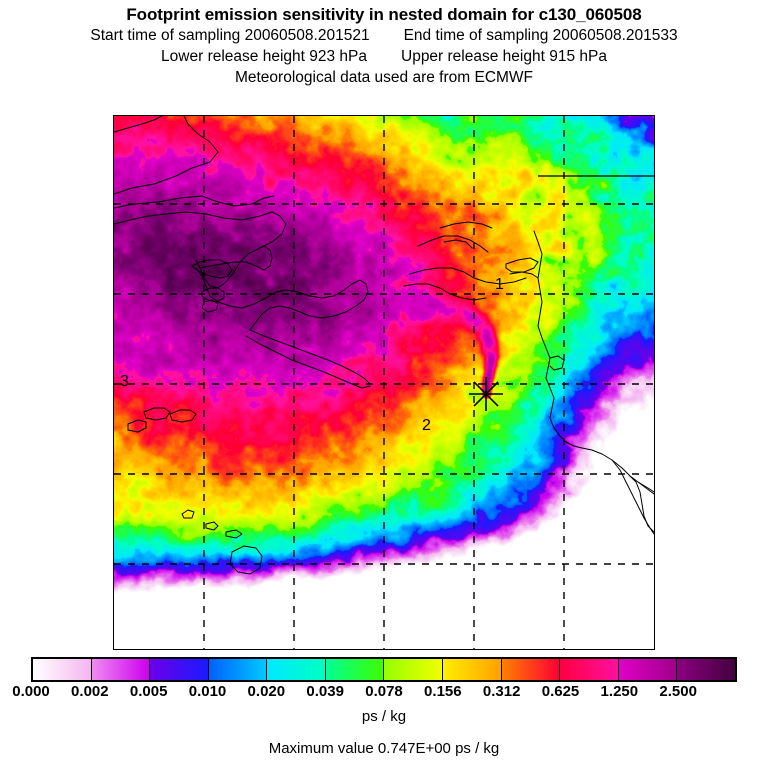 This screenshot has height=768, width=768. Describe the element at coordinates (557, 363) in the screenshot. I see `coastline-cape-notch` at that location.